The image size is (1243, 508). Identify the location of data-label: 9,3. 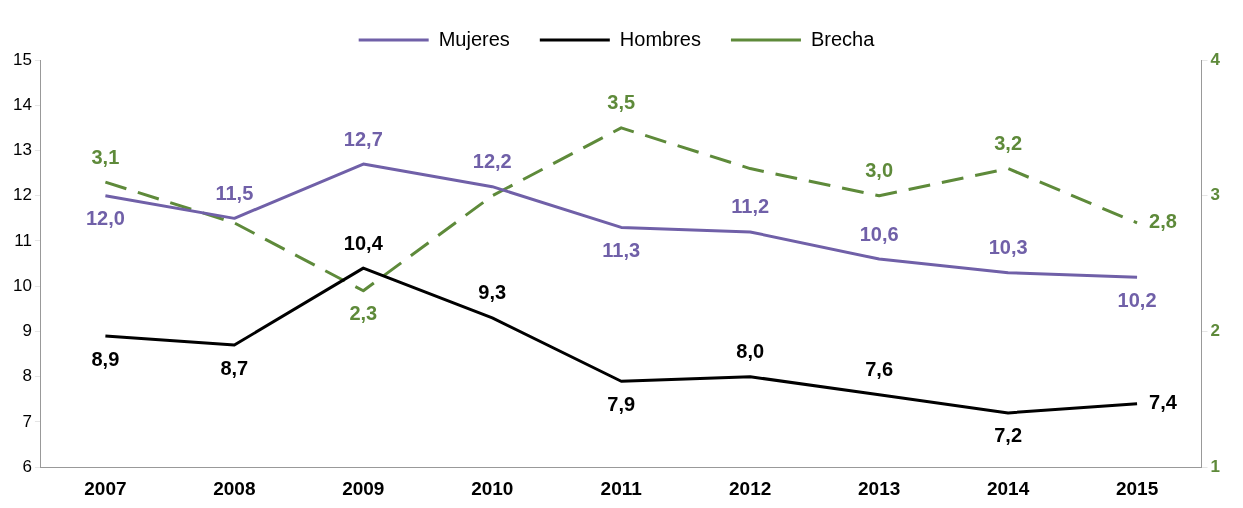
(492, 292).